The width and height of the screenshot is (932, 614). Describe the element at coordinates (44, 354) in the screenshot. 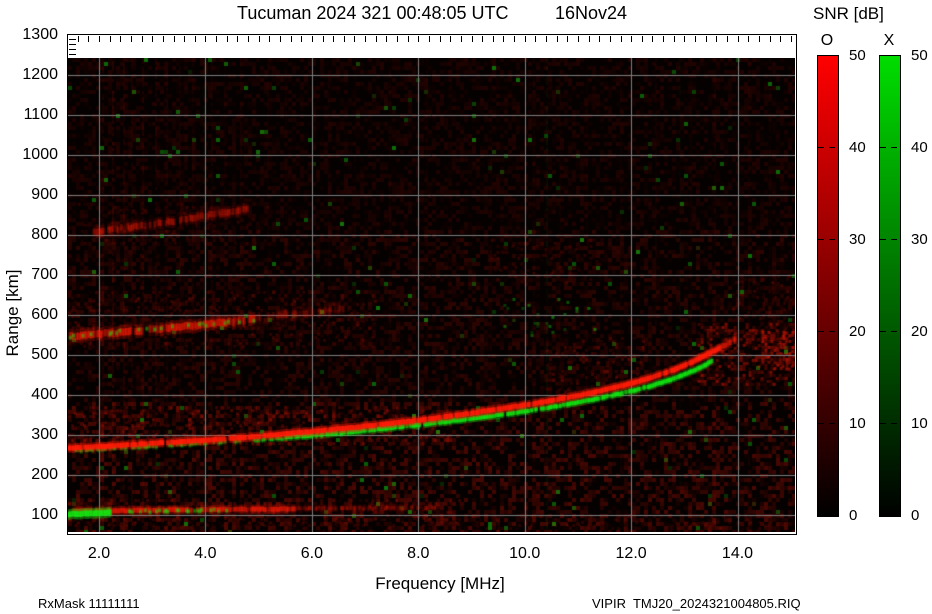

I see `y-tick-label: 500` at that location.